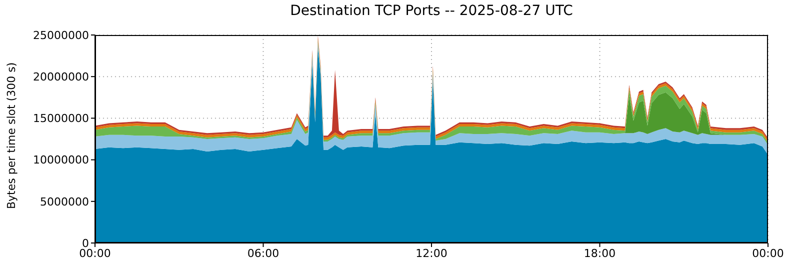  What do you see at coordinates (61, 119) in the screenshot?
I see `y-tick-label: 15000000` at bounding box center [61, 119].